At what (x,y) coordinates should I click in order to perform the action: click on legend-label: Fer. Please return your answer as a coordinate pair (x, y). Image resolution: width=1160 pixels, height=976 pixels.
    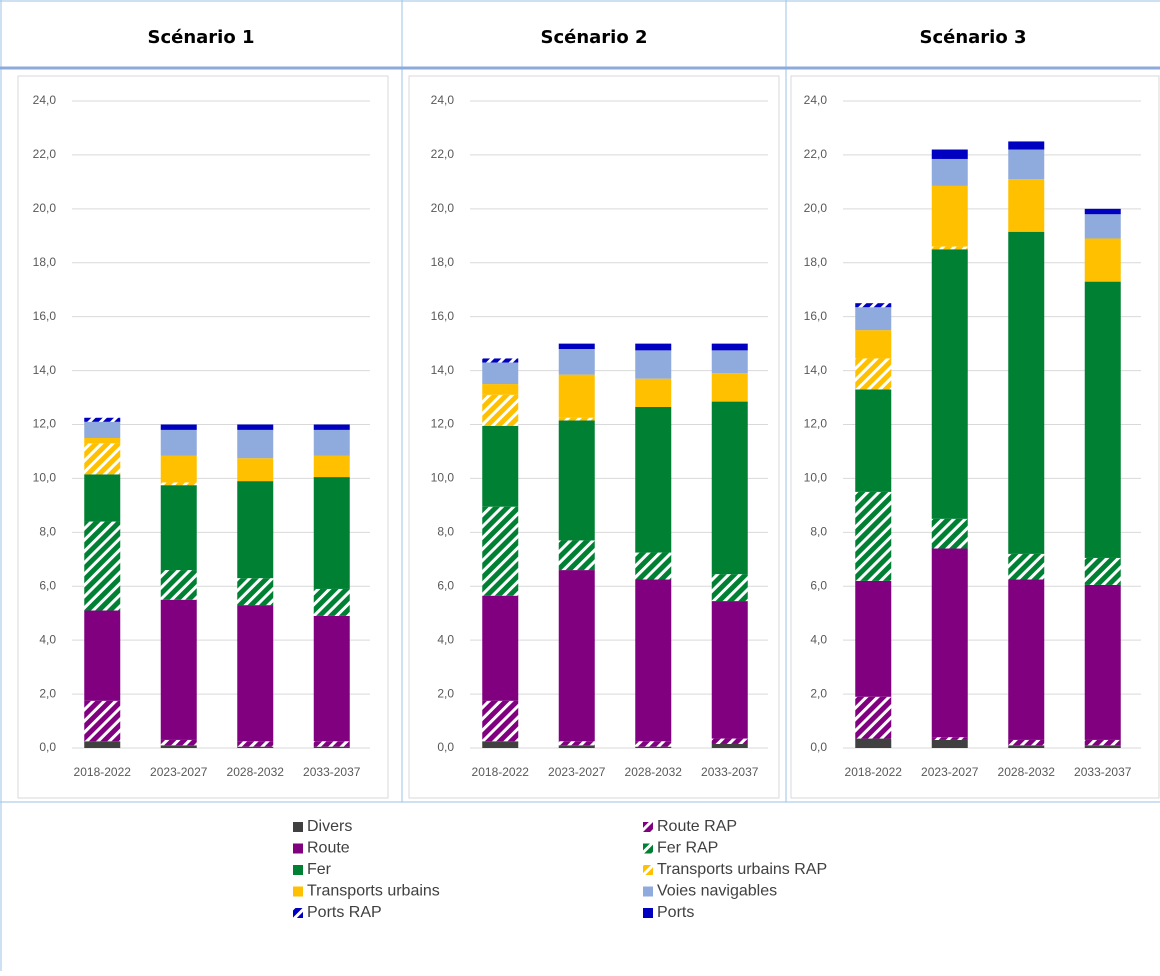
    Looking at the image, I should click on (319, 869).